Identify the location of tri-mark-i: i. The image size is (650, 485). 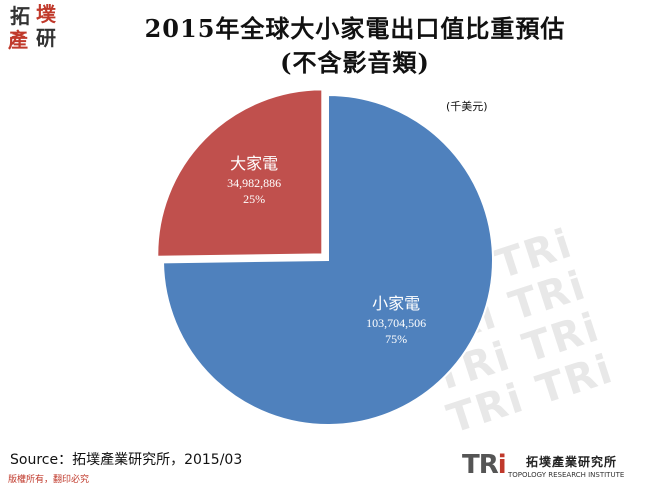
(502, 465).